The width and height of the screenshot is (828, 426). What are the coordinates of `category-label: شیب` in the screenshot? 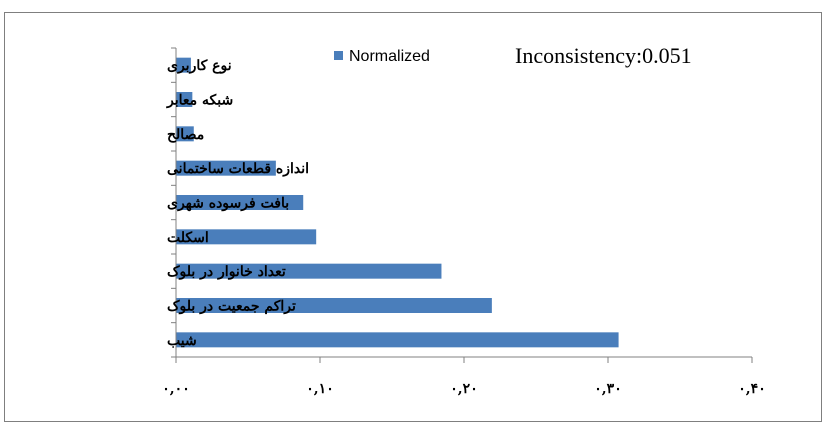 It's located at (182, 341).